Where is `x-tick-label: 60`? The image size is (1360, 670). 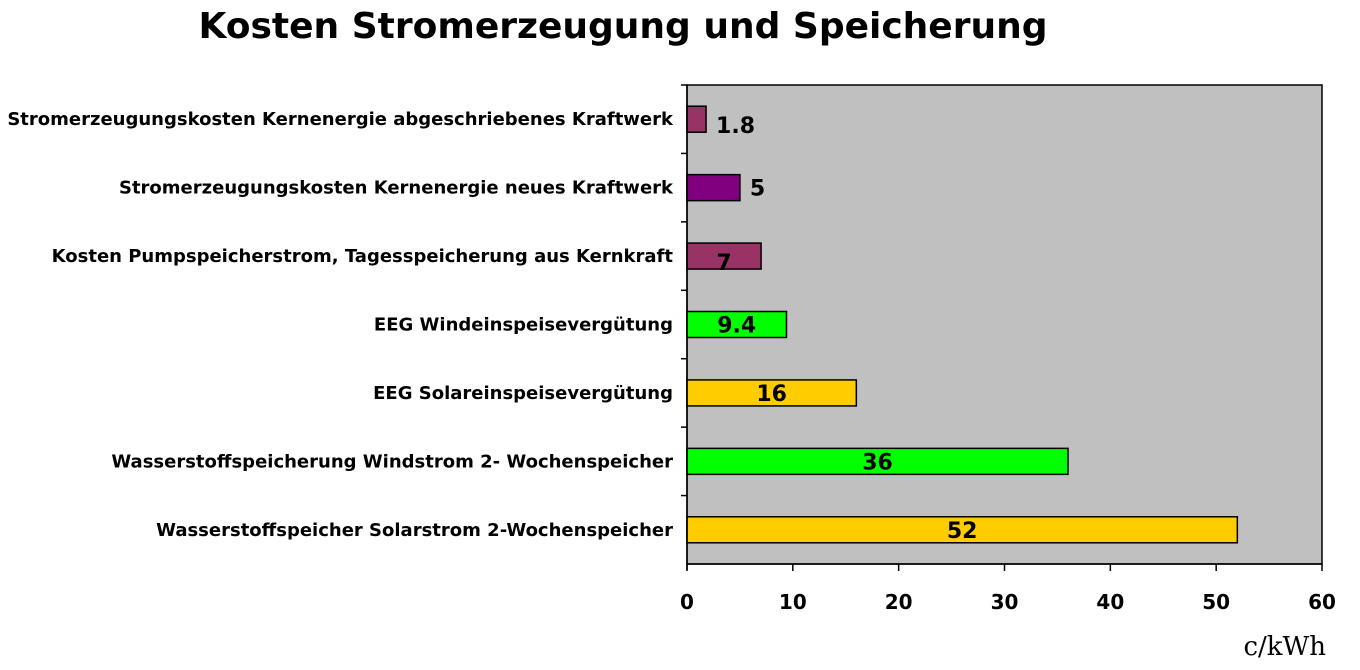
x-tick-label: 60 is located at coordinates (1322, 602).